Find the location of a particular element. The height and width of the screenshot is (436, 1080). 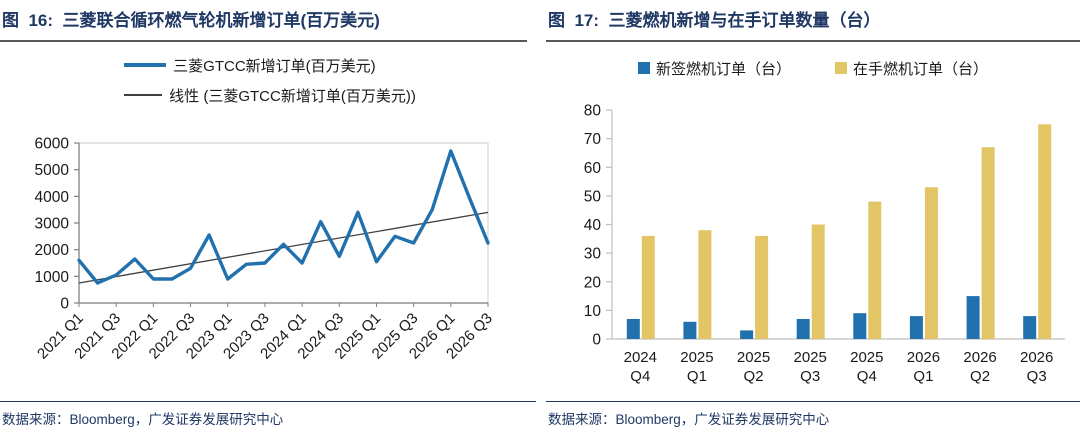

y-tick-label: 6000 is located at coordinates (52, 143).